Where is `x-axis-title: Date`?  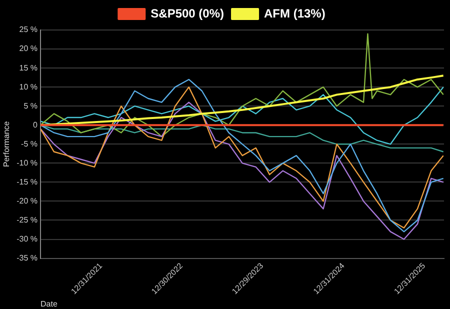
x-axis-title: Date is located at coordinates (49, 303).